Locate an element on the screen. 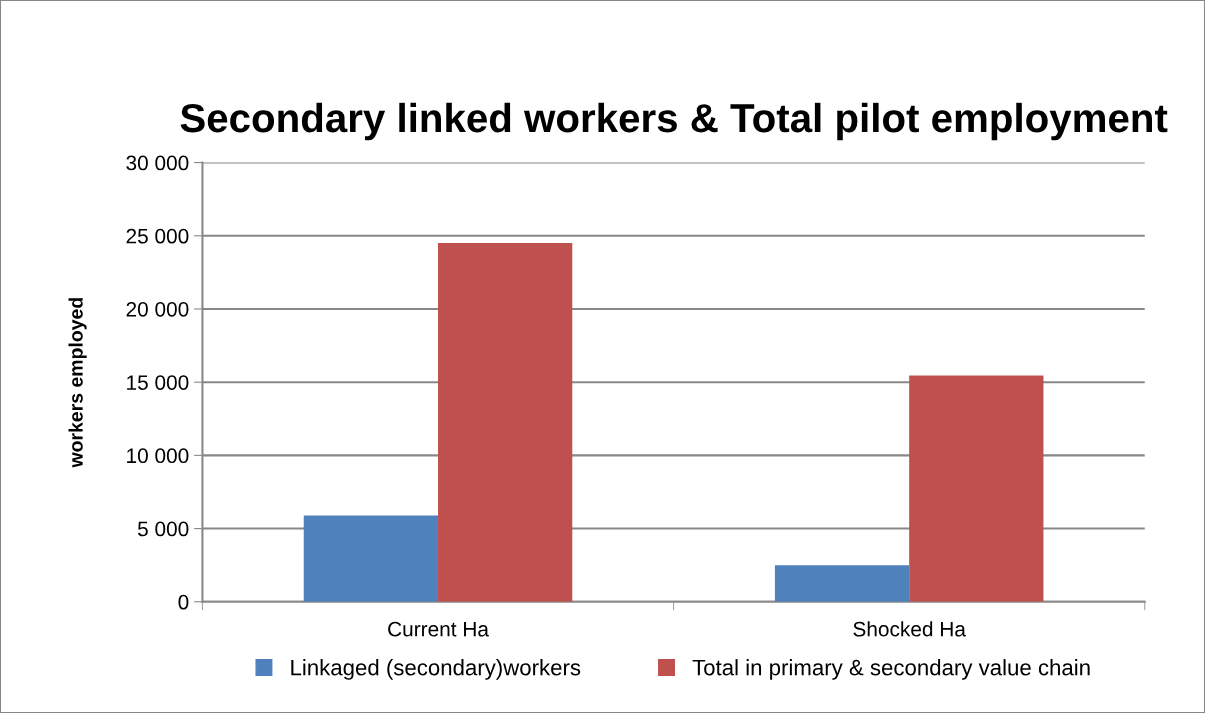 This screenshot has width=1205, height=713. legend-label: Total in primary & secondary value chain is located at coordinates (891, 669).